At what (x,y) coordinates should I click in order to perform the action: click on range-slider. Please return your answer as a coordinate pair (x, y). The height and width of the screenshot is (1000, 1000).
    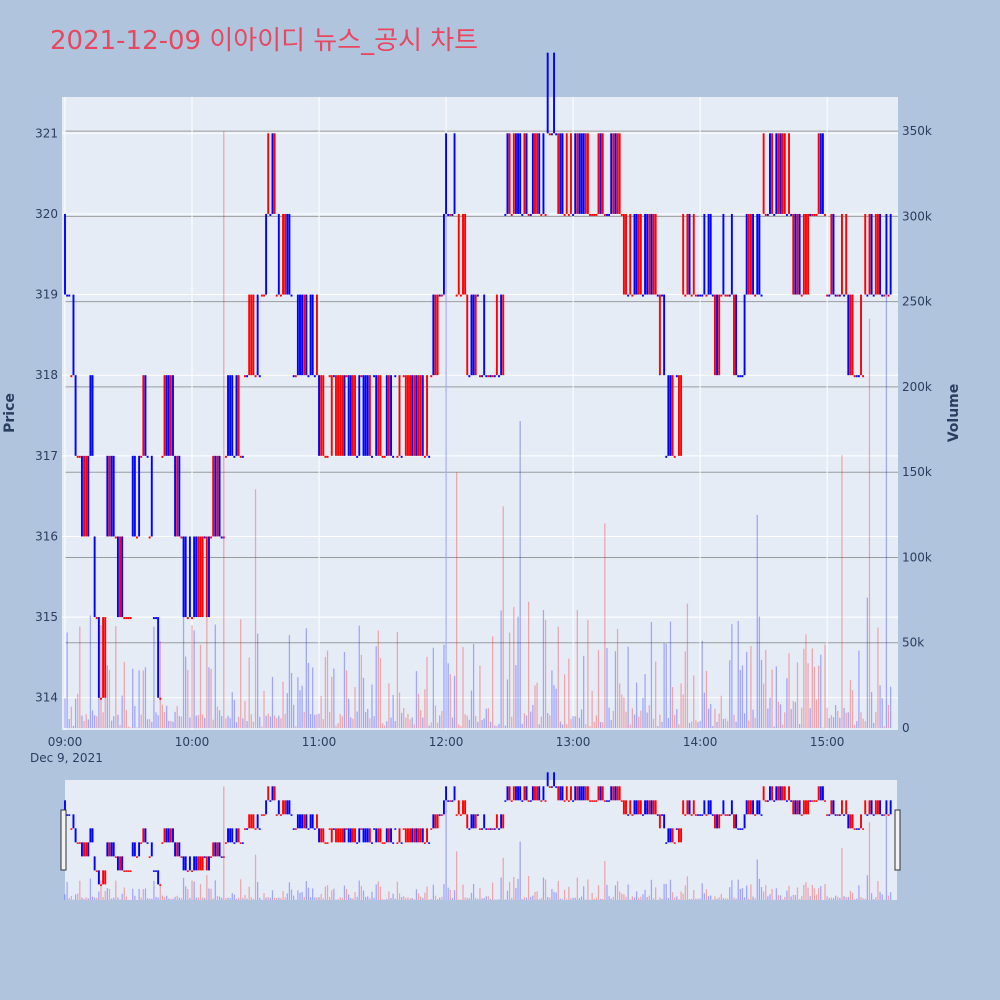
    Looking at the image, I should click on (480, 836).